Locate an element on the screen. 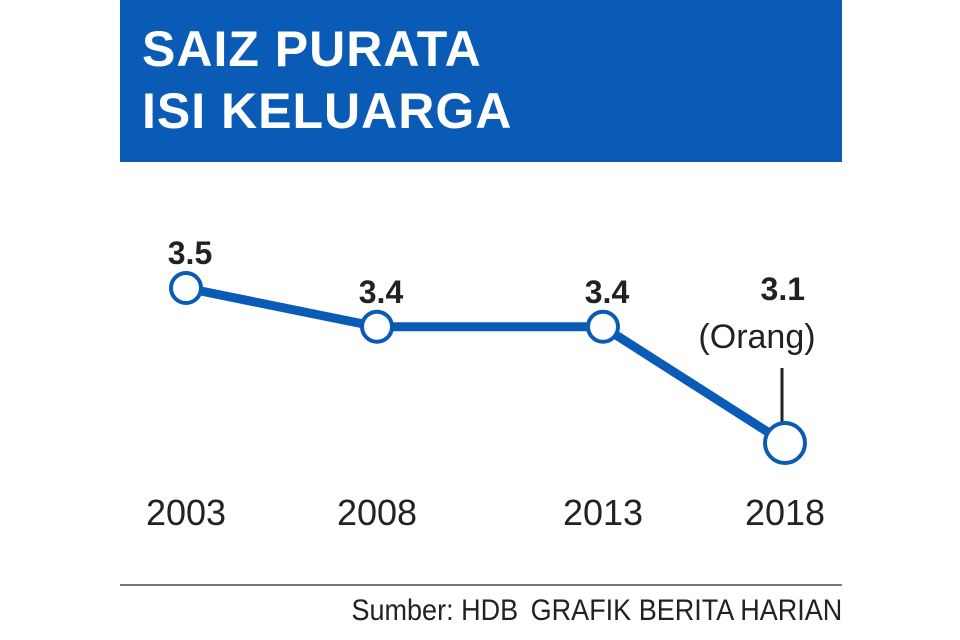 The image size is (960, 640). chart-title-line-2: ISI KELUARGA is located at coordinates (327, 111).